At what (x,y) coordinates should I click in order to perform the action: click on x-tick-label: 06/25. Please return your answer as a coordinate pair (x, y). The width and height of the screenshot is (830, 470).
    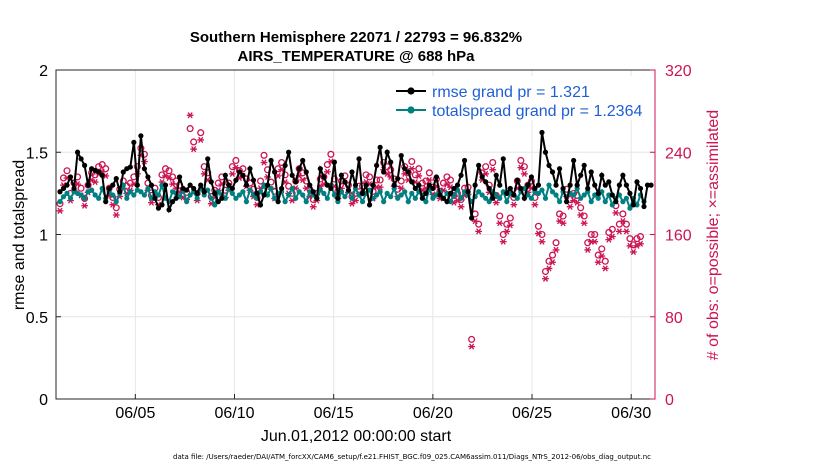
    Looking at the image, I should click on (532, 413).